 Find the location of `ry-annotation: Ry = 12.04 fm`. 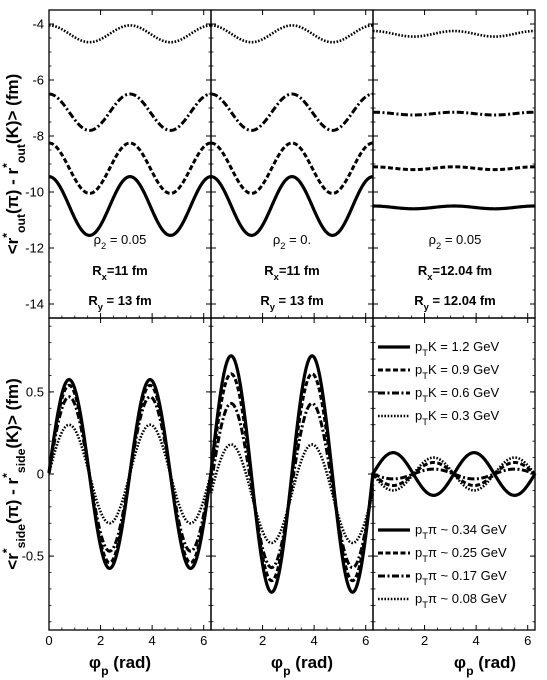

ry-annotation: Ry = 12.04 fm is located at coordinates (454, 302).